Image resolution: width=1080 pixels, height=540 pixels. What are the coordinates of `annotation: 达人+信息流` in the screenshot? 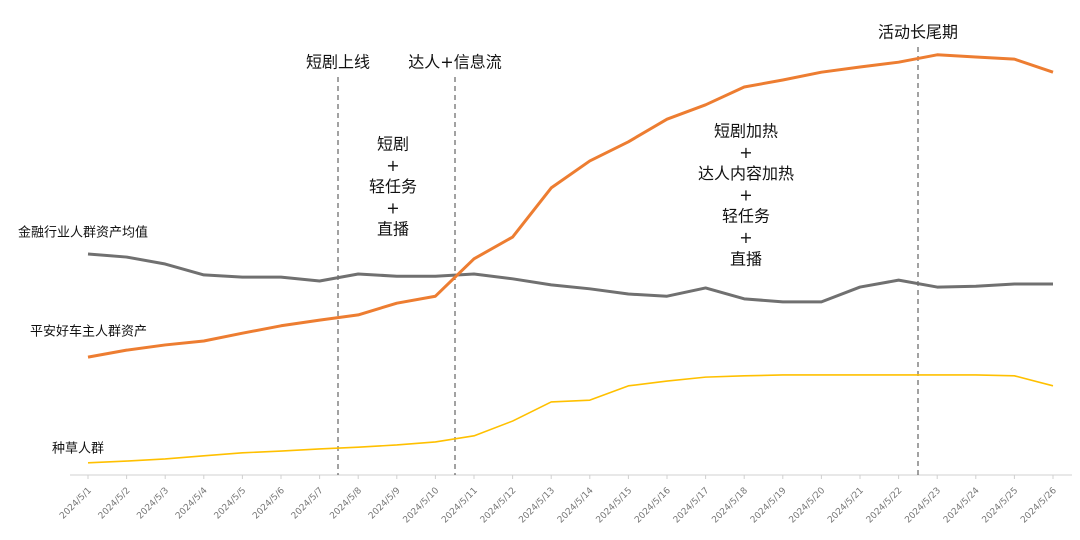 It's located at (454, 62).